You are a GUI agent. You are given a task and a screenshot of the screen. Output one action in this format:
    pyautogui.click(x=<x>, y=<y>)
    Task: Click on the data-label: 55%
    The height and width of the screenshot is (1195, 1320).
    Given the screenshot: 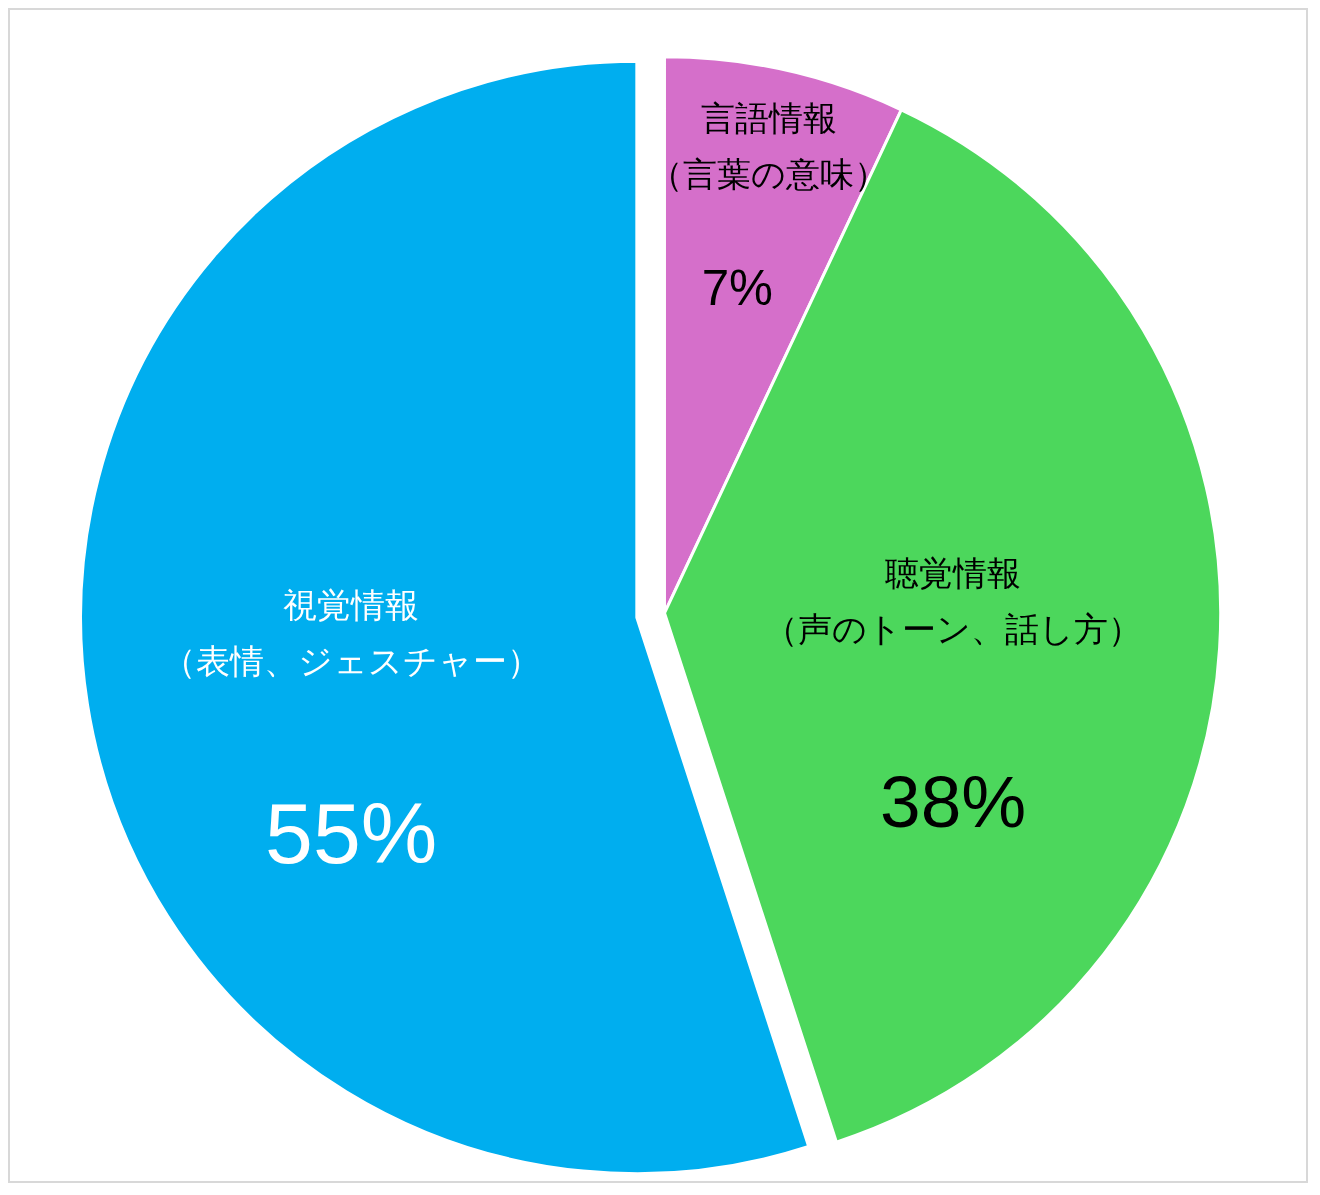 What is the action you would take?
    pyautogui.click(x=351, y=832)
    